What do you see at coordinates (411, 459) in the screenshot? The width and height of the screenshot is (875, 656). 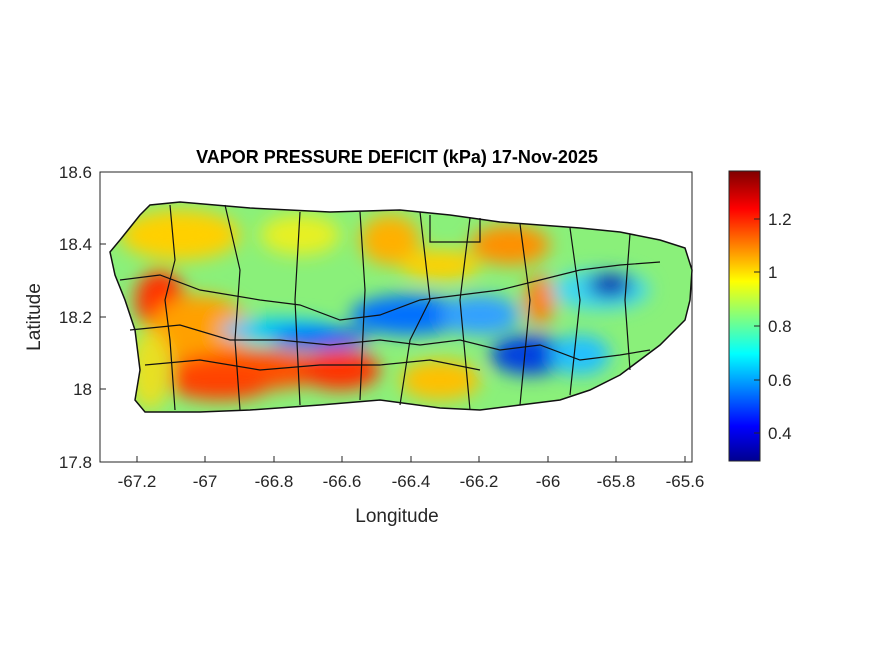 I see `x-ticks` at bounding box center [411, 459].